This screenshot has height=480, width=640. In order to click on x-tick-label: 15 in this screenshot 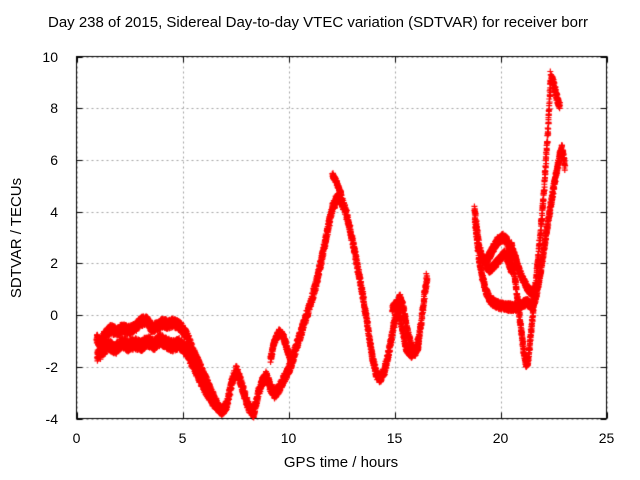, I will do `click(394, 438)`.